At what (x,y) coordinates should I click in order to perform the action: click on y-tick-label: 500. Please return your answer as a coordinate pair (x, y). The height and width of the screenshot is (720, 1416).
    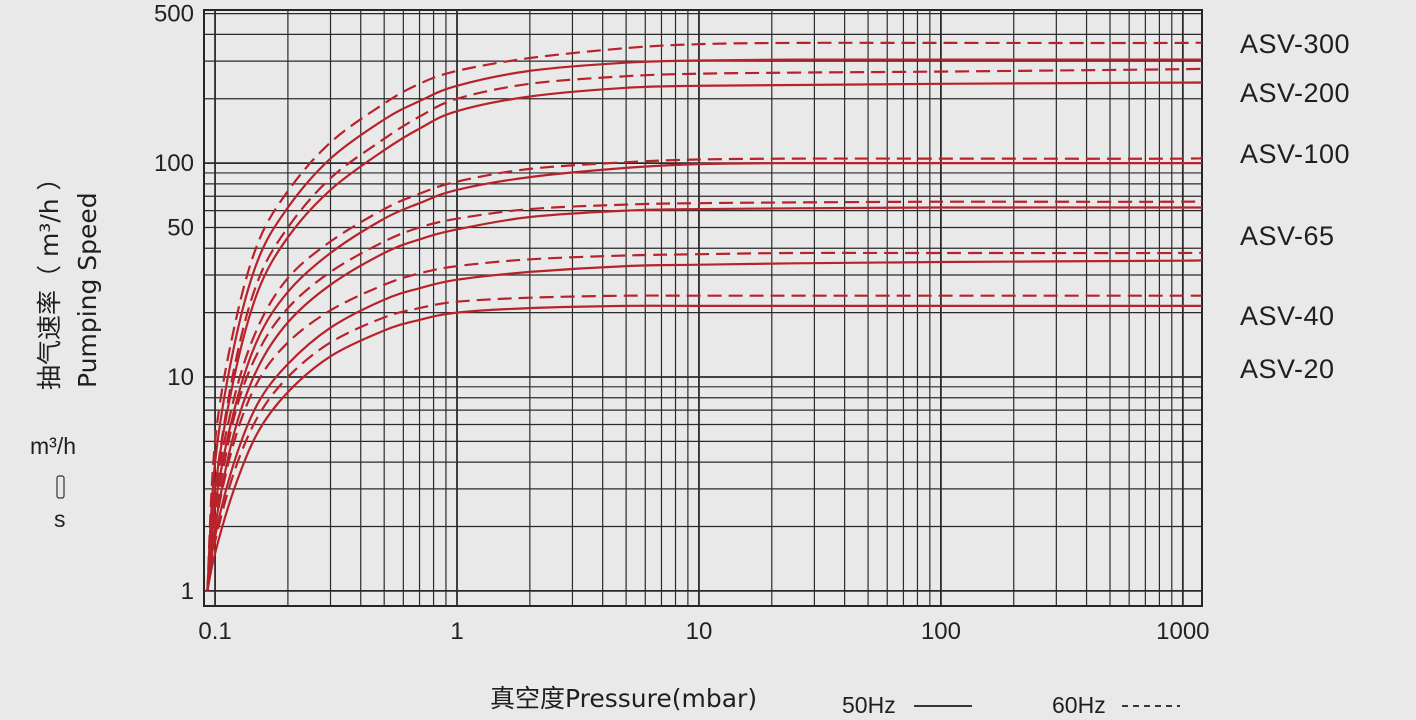
    Looking at the image, I should click on (174, 14).